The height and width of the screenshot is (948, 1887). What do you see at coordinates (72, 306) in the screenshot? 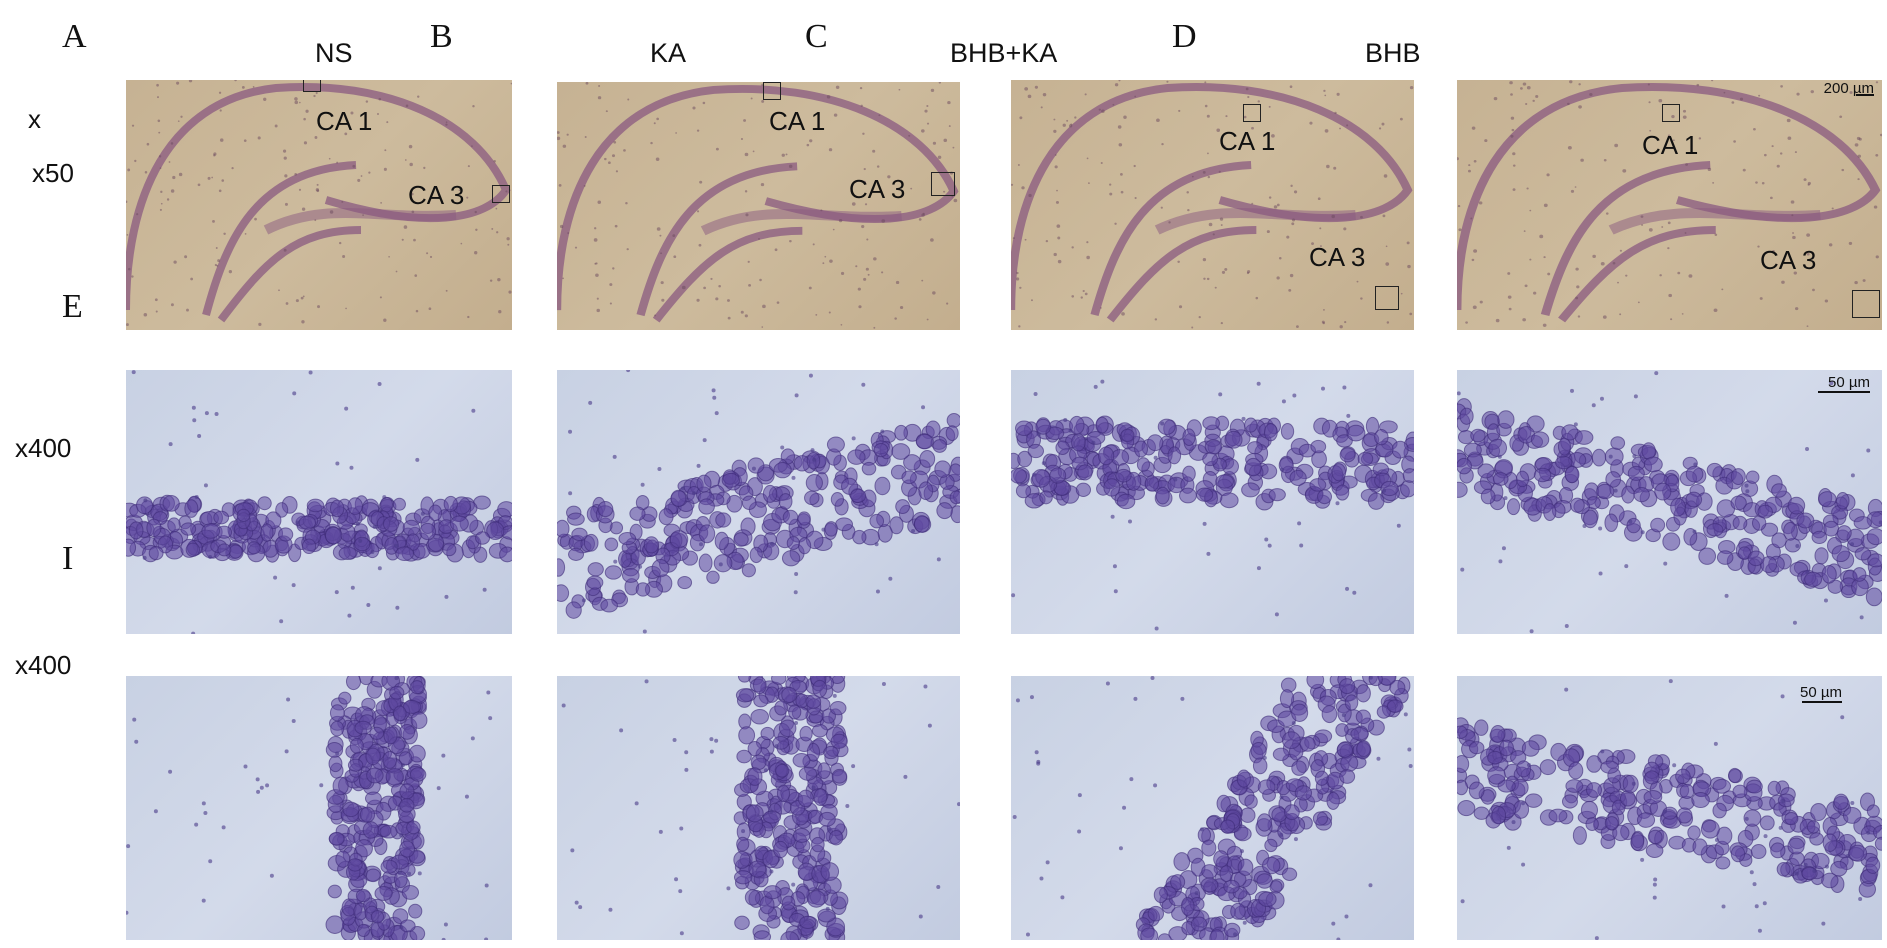
I see `panel-letter-e: E` at bounding box center [72, 306].